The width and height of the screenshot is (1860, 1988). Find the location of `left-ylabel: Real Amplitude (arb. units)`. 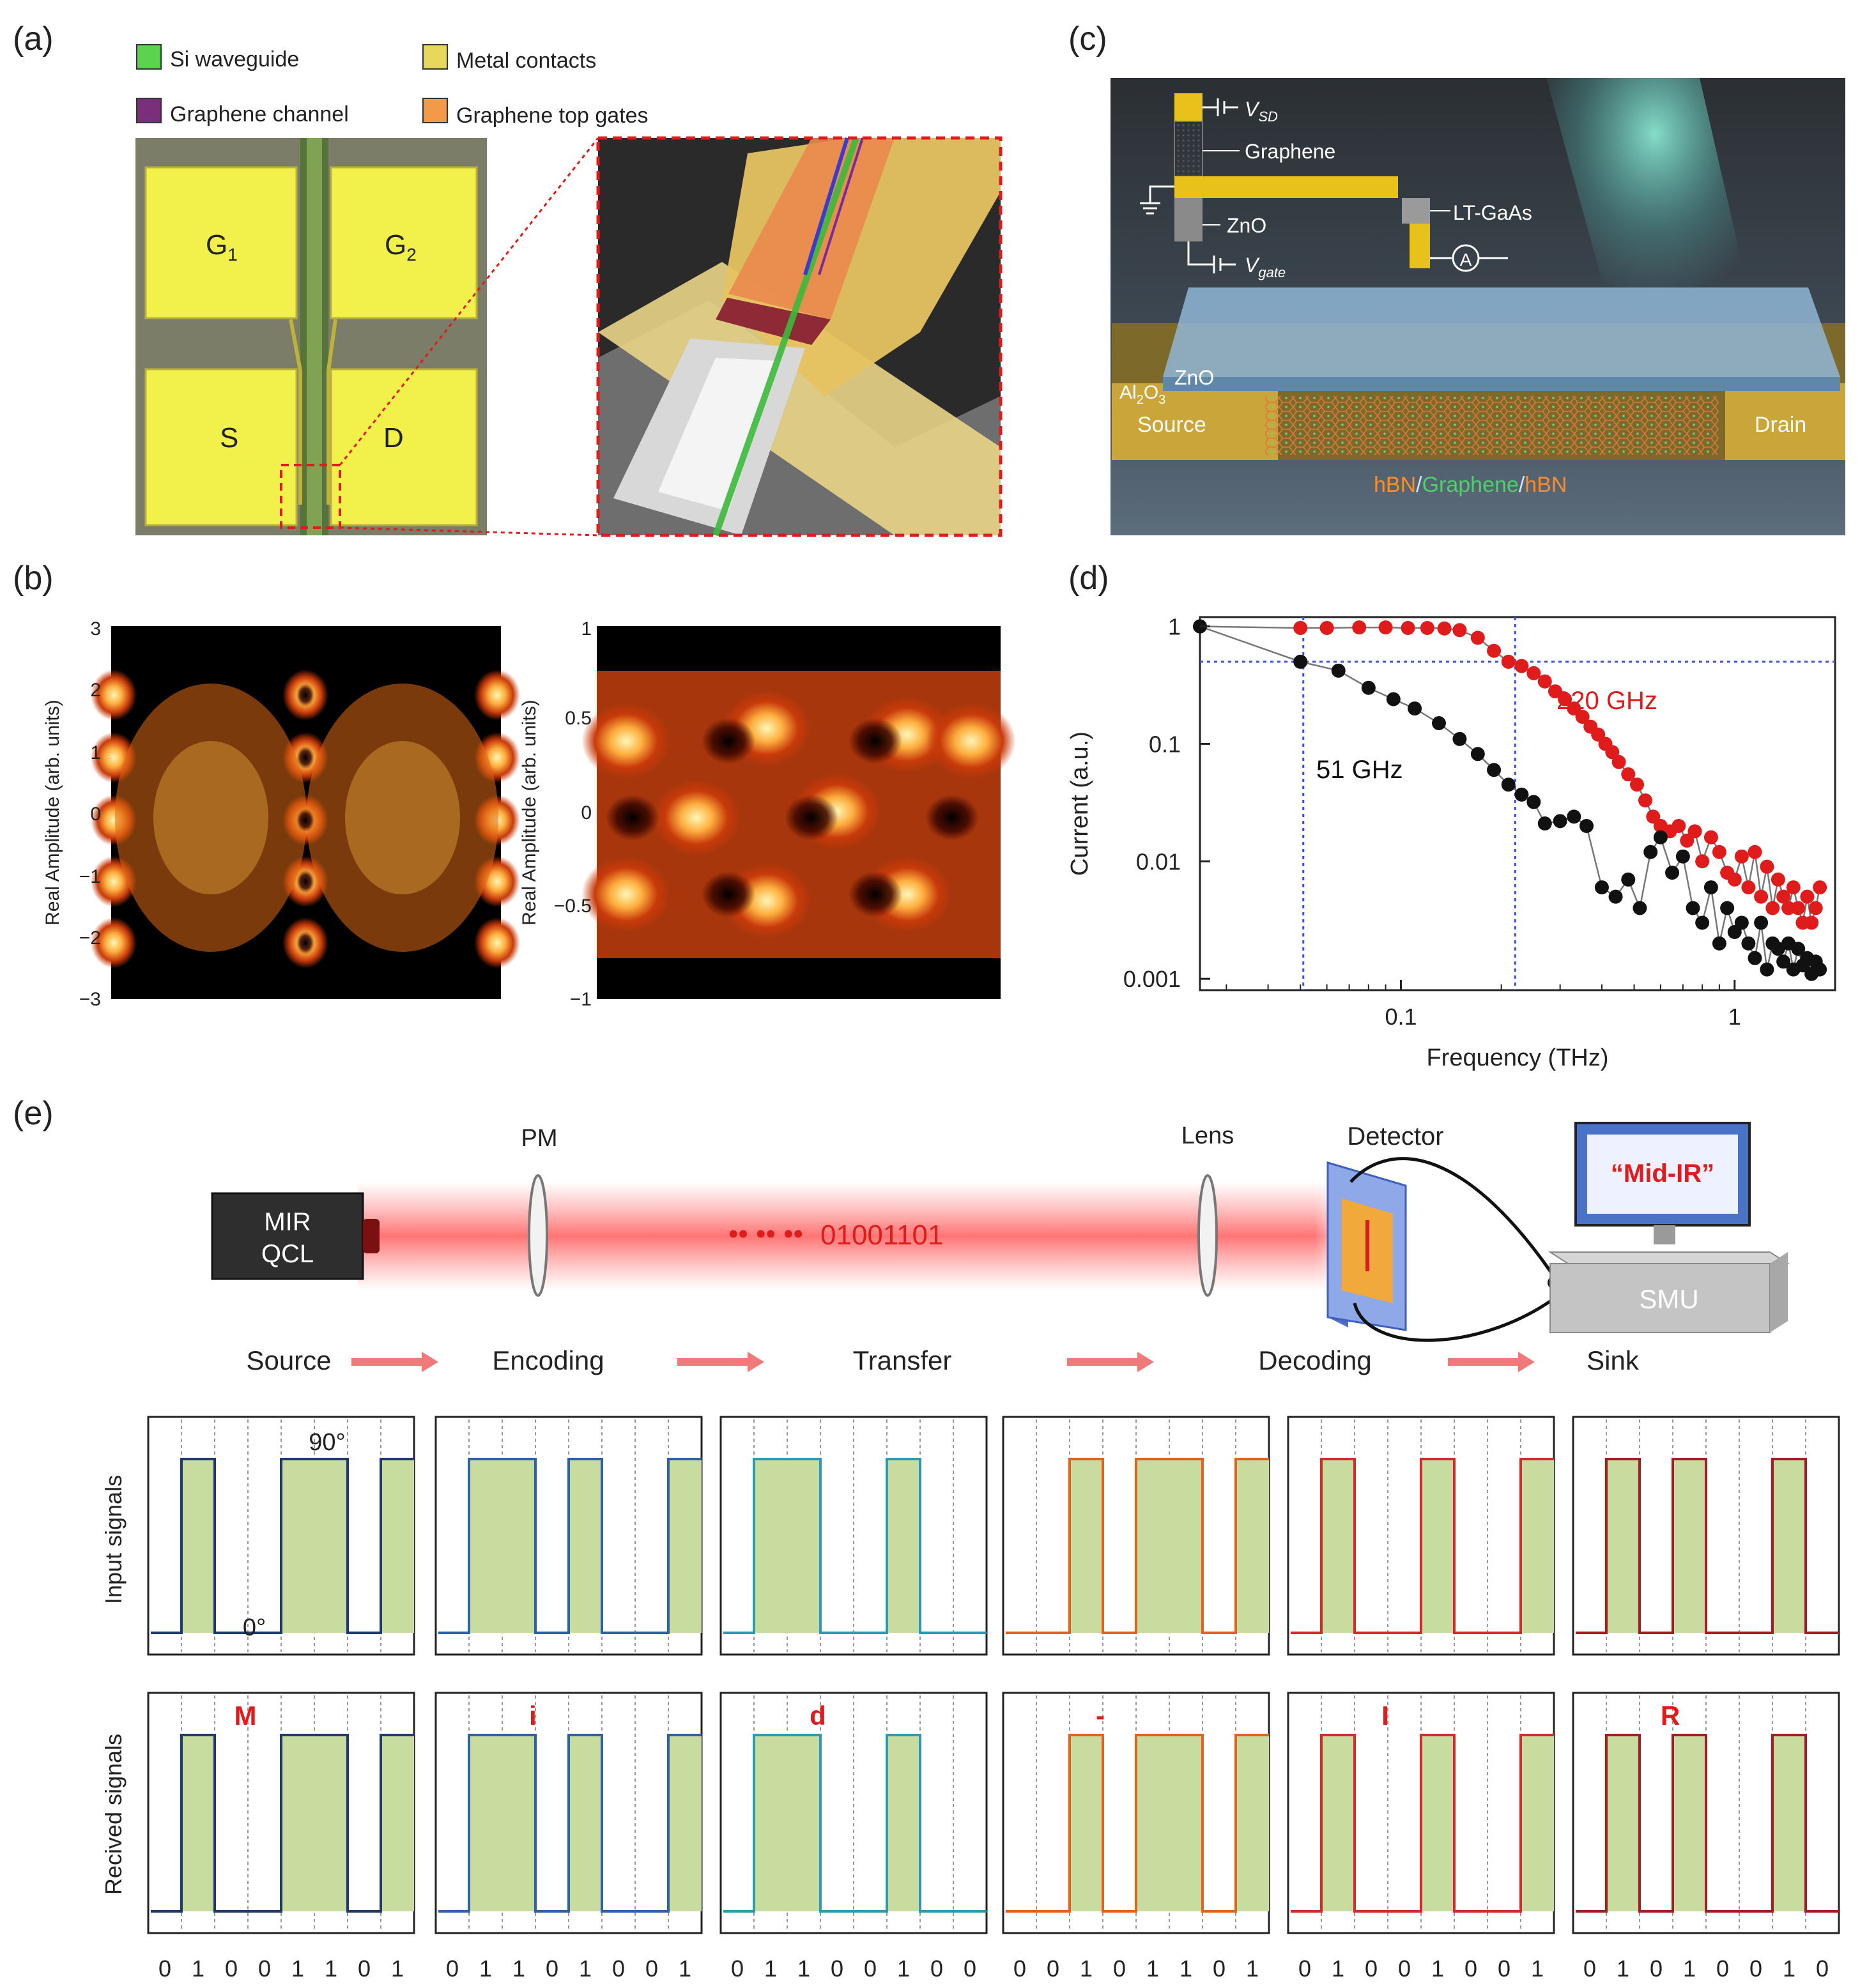

left-ylabel: Real Amplitude (arb. units) is located at coordinates (52, 813).